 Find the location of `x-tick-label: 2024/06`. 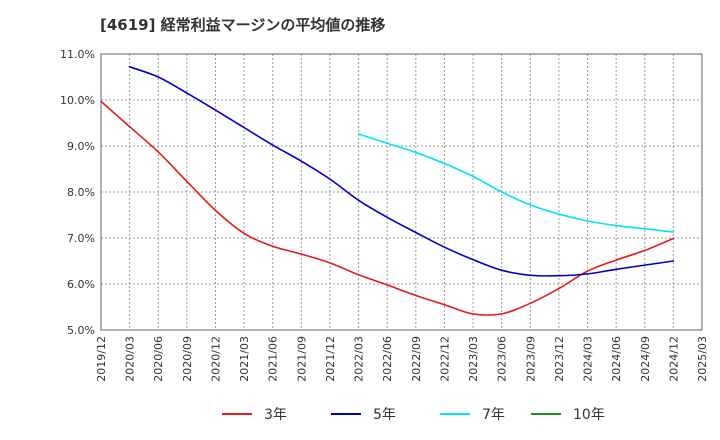

x-tick-label: 2024/06 is located at coordinates (616, 359).